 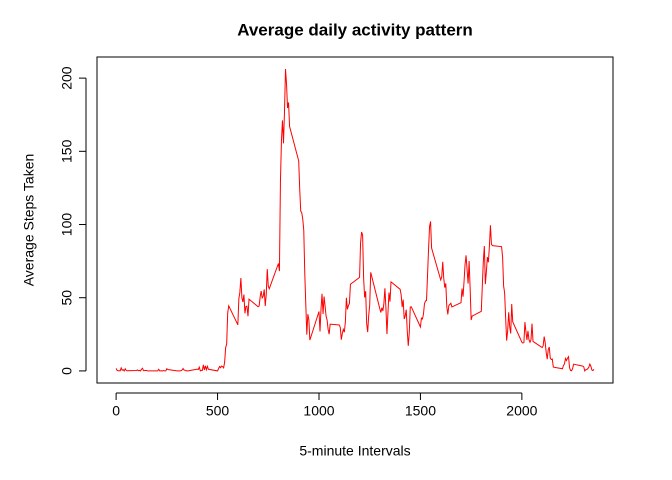 What do you see at coordinates (67, 78) in the screenshot?
I see `y-tick-label: 200` at bounding box center [67, 78].